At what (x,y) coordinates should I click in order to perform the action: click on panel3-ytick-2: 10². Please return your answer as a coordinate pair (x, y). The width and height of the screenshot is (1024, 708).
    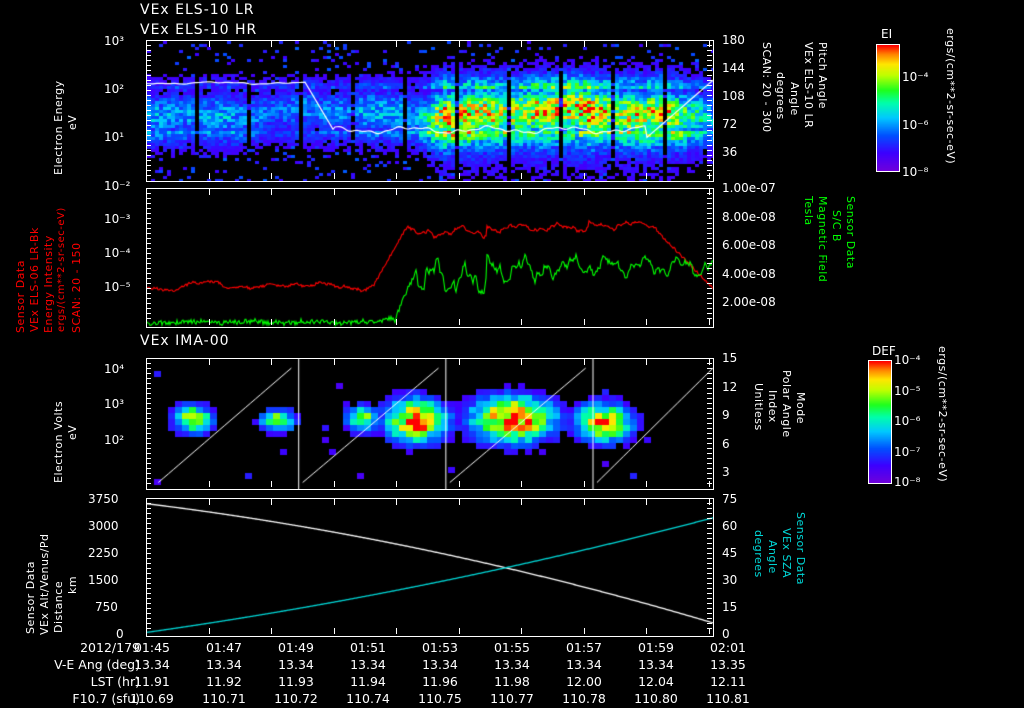
    Looking at the image, I should click on (114, 440).